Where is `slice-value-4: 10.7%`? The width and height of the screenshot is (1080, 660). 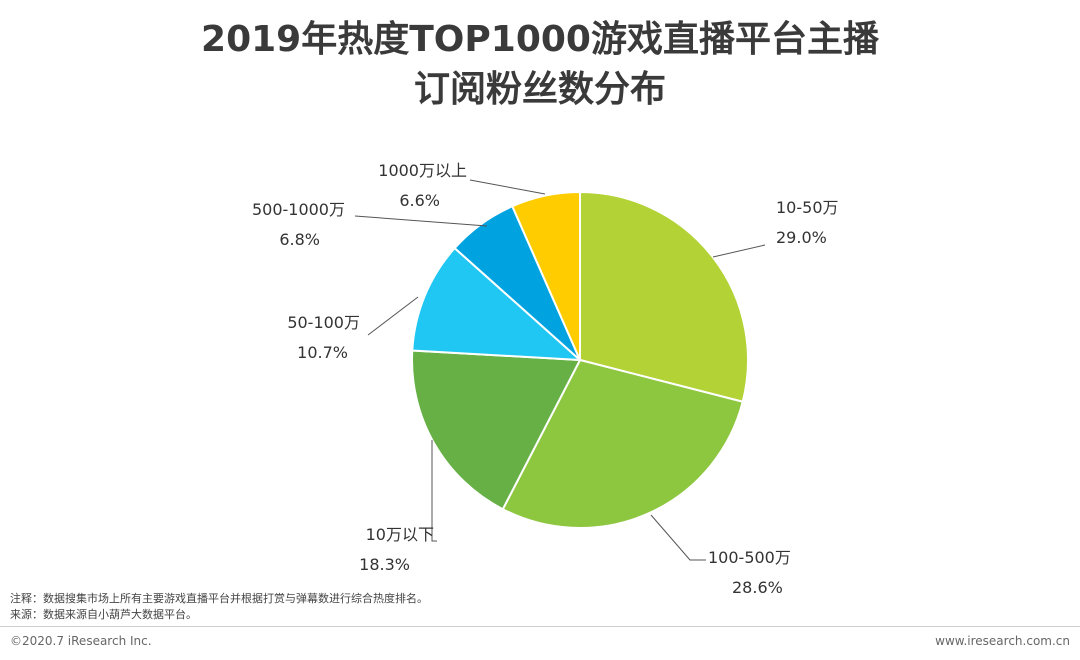 slice-value-4: 10.7% is located at coordinates (322, 352).